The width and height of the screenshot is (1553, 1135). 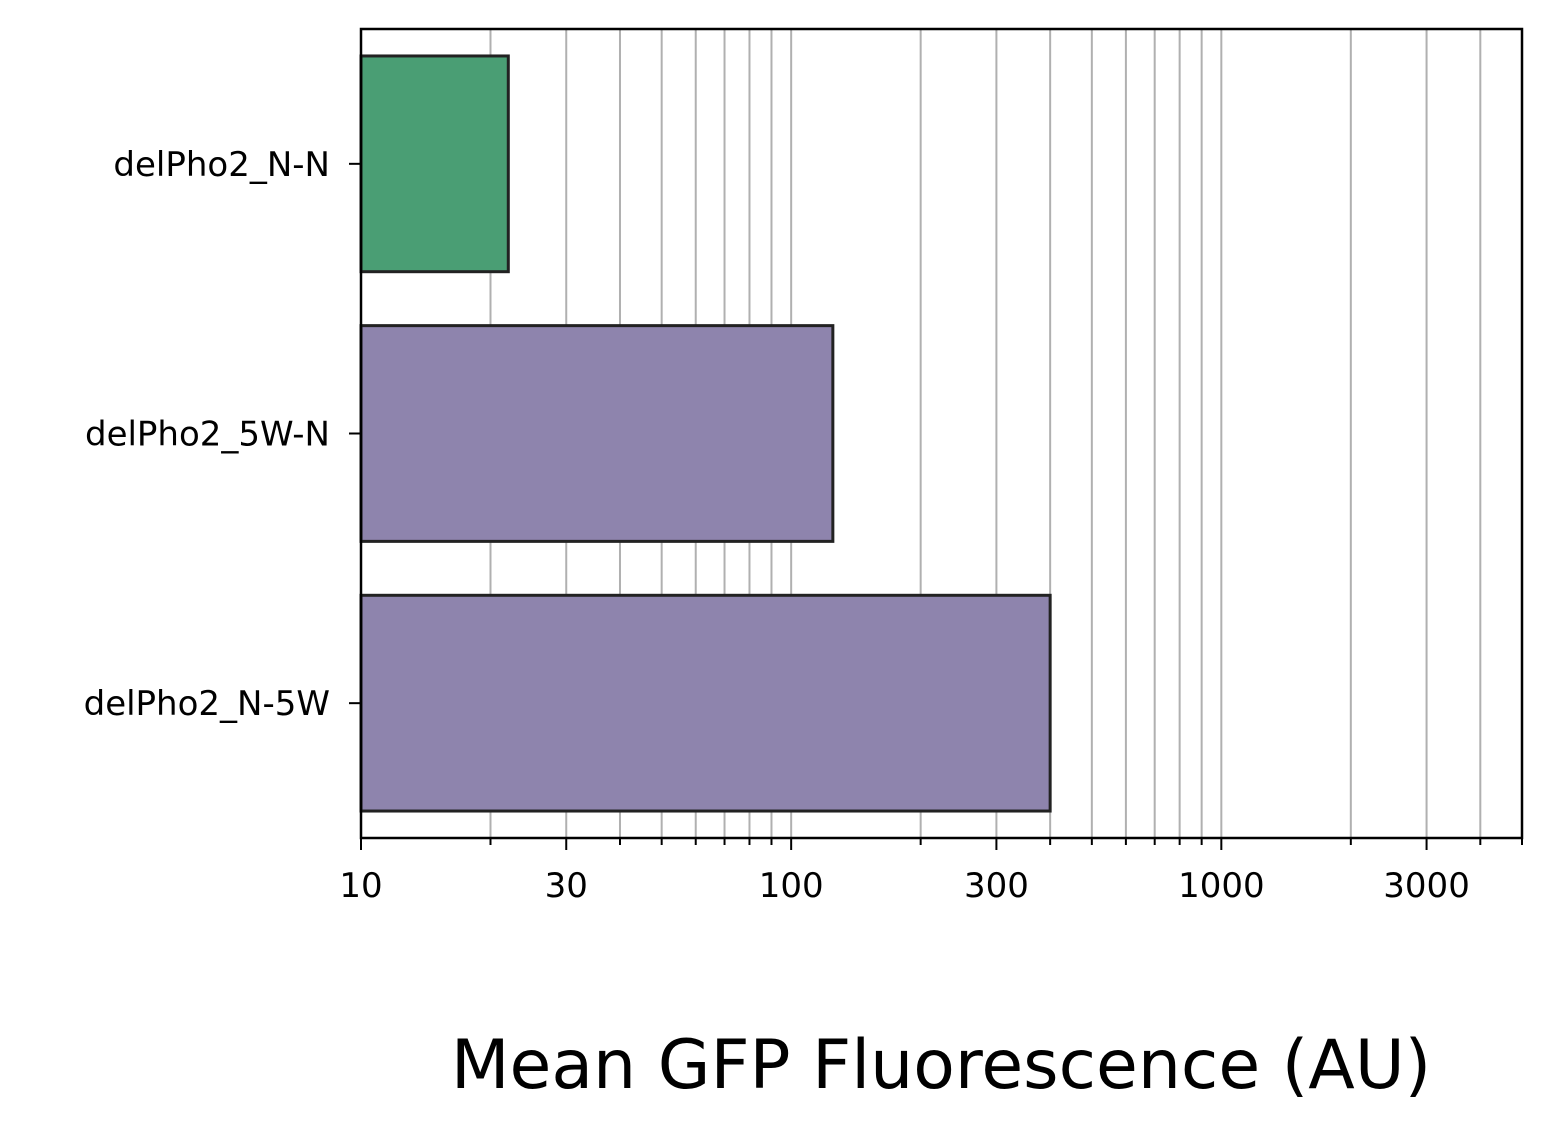 I want to click on bar-delPho2_N-5W, so click(x=705, y=703).